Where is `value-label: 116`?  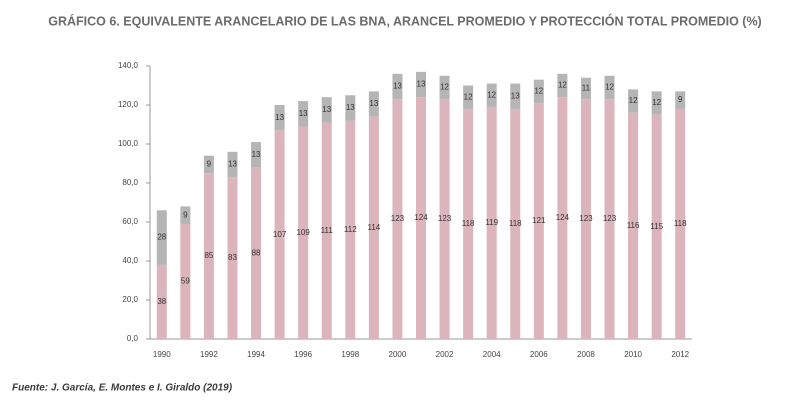
value-label: 116 is located at coordinates (633, 225).